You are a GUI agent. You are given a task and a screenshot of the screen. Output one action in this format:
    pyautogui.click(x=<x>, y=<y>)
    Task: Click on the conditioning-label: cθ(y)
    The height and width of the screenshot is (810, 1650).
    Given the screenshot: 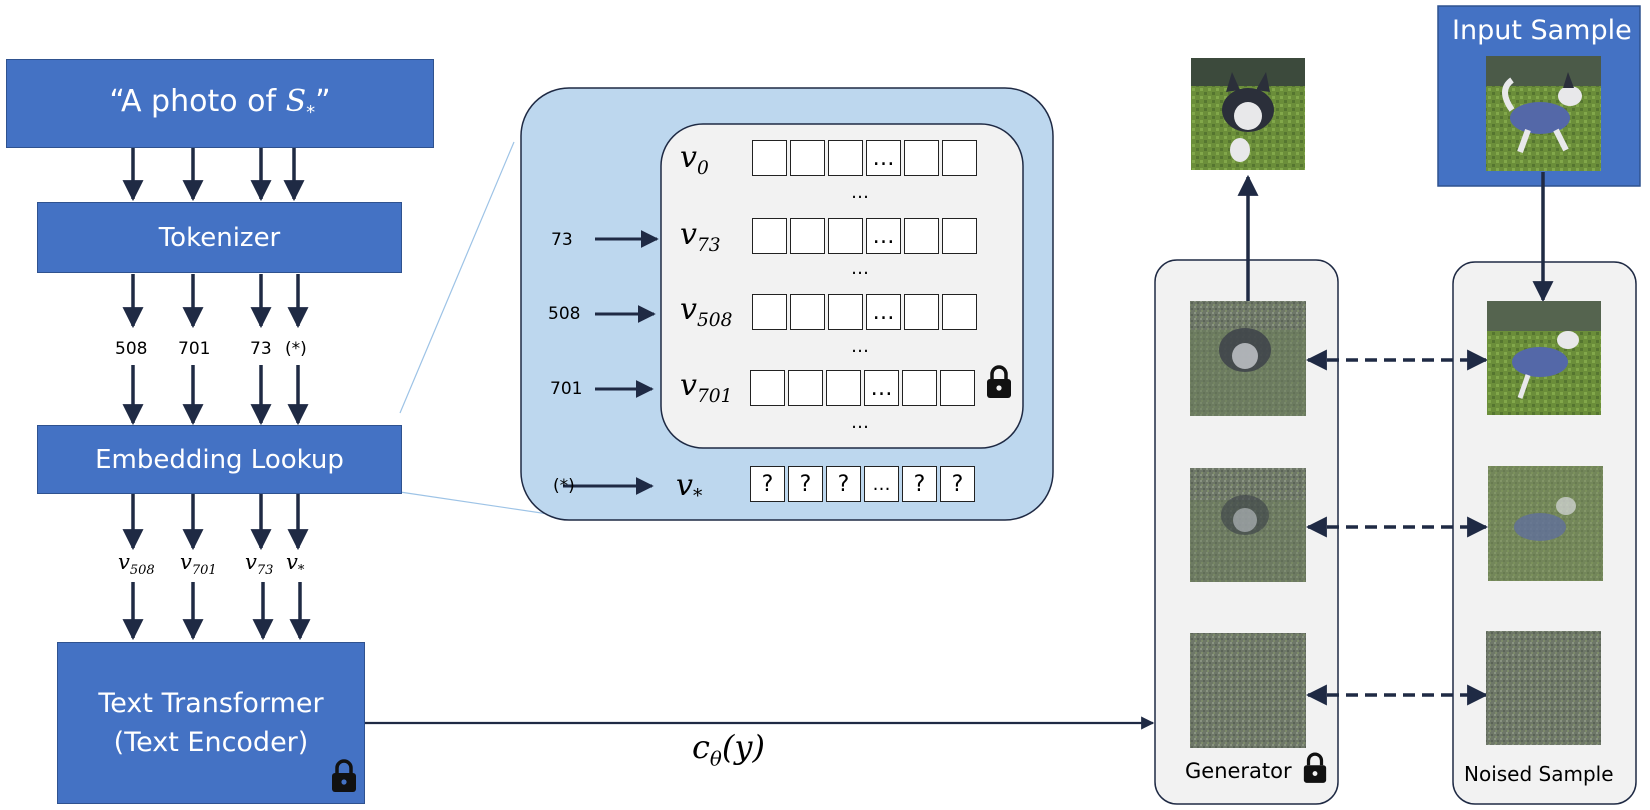 What is the action you would take?
    pyautogui.click(x=728, y=749)
    